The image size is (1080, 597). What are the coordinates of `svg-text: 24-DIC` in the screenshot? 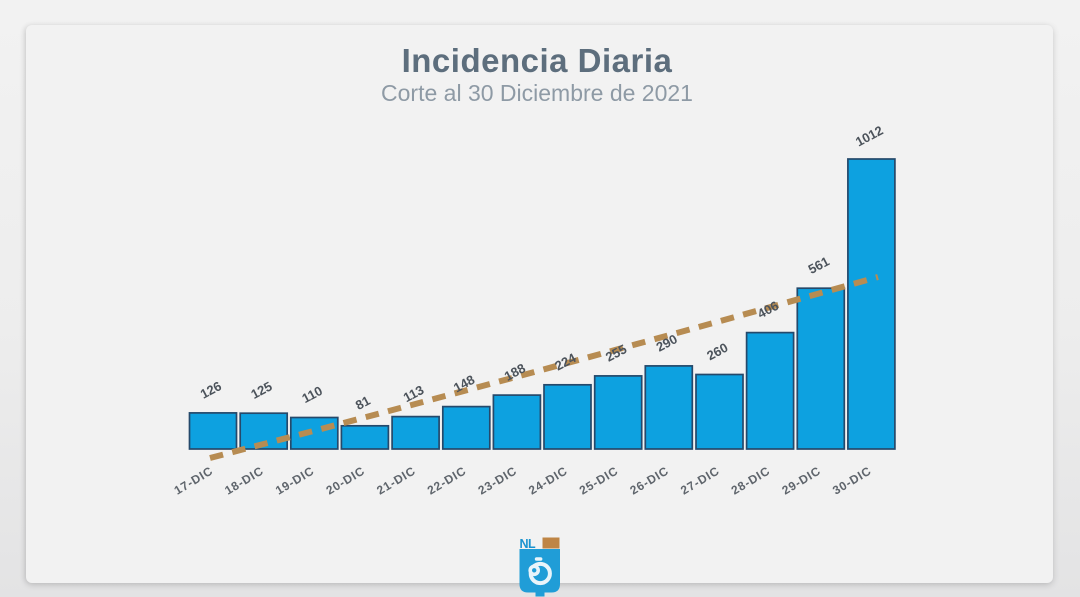 It's located at (548, 481).